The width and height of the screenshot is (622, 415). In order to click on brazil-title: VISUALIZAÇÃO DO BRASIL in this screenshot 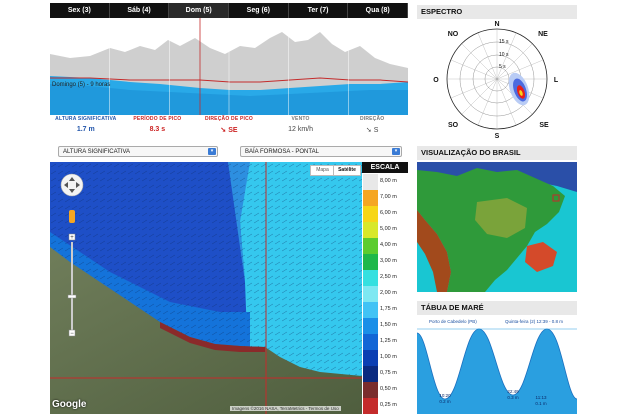, I will do `click(497, 153)`.